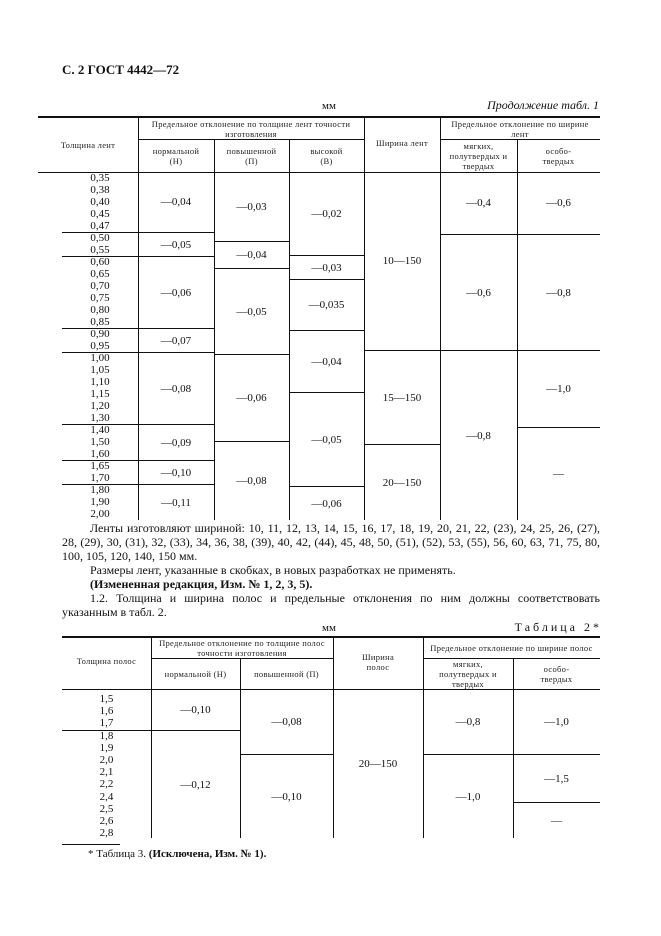  What do you see at coordinates (329, 628) in the screenshot?
I see `table2-unit: мм` at bounding box center [329, 628].